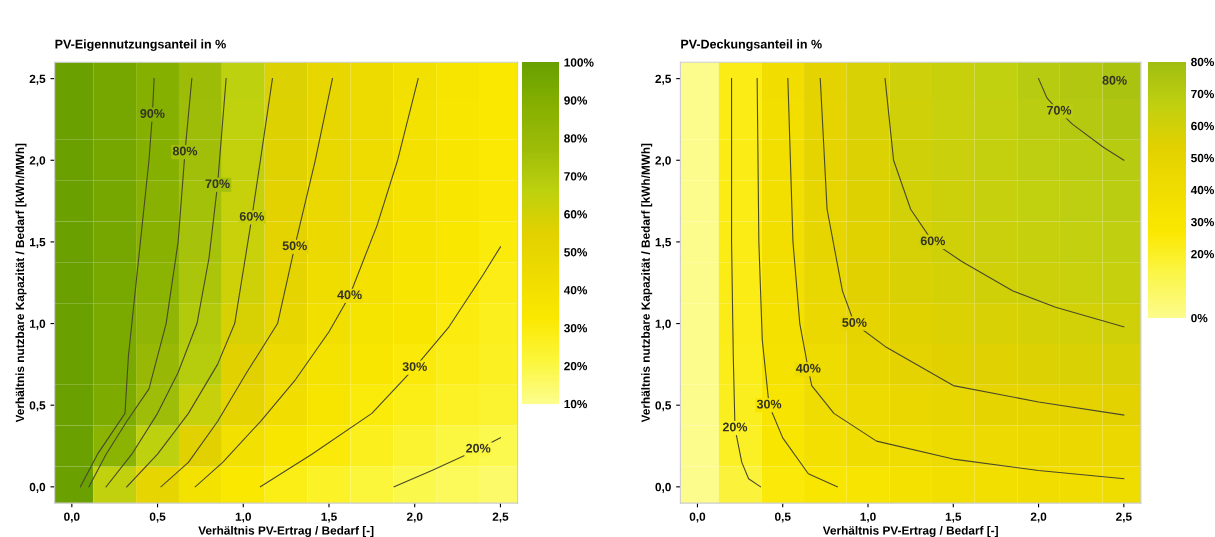  I want to click on color-bar-label: 100%, so click(579, 62).